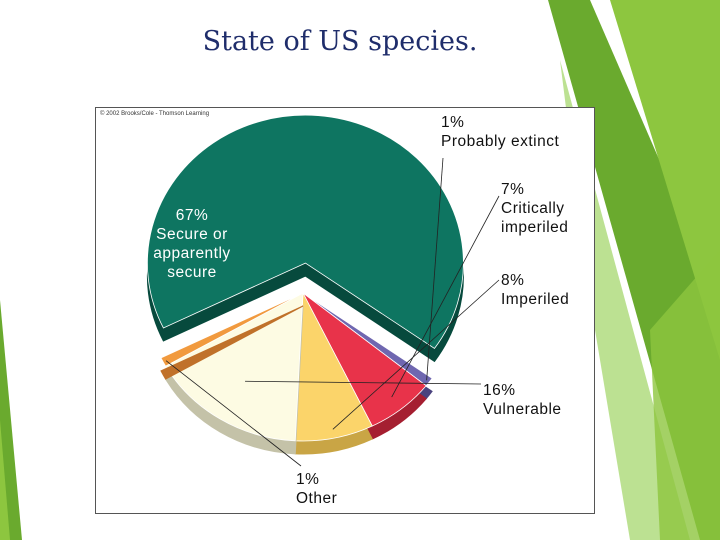 The image size is (720, 540). Describe the element at coordinates (522, 409) in the screenshot. I see `slice-label-vulnerable-name: Vulnerable` at that location.